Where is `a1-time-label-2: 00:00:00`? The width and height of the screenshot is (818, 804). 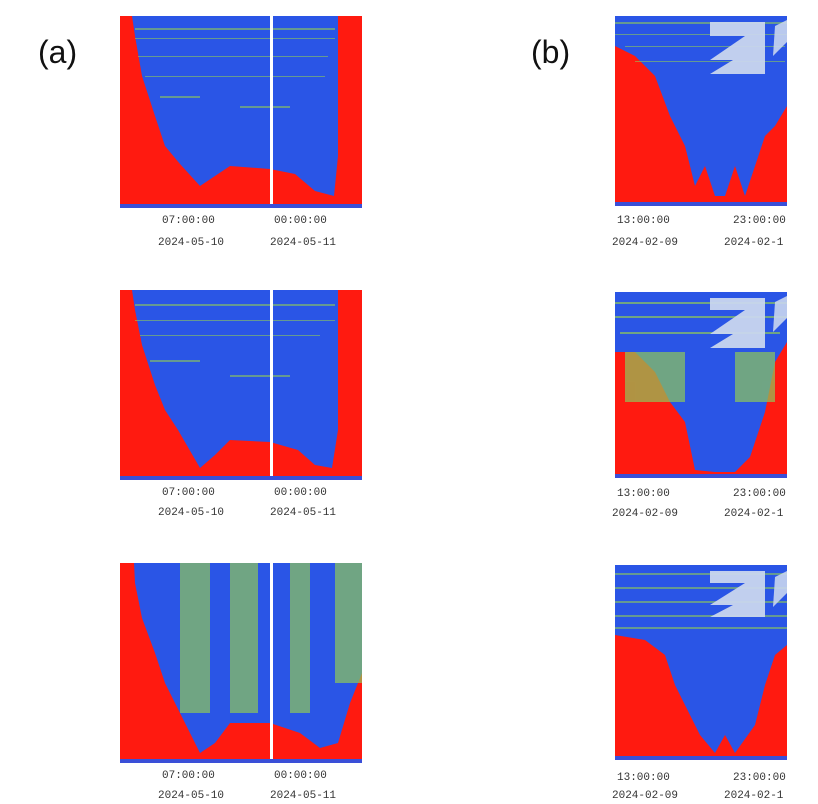
a1-time-label-2: 00:00:00 is located at coordinates (300, 221).